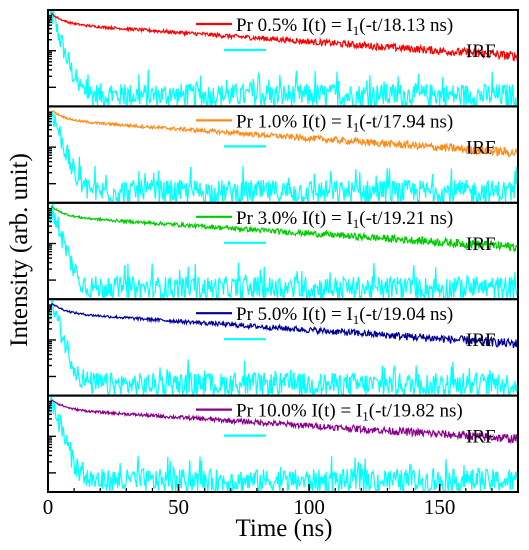 The width and height of the screenshot is (529, 550). What do you see at coordinates (178, 507) in the screenshot?
I see `x-tick-label: 50` at bounding box center [178, 507].